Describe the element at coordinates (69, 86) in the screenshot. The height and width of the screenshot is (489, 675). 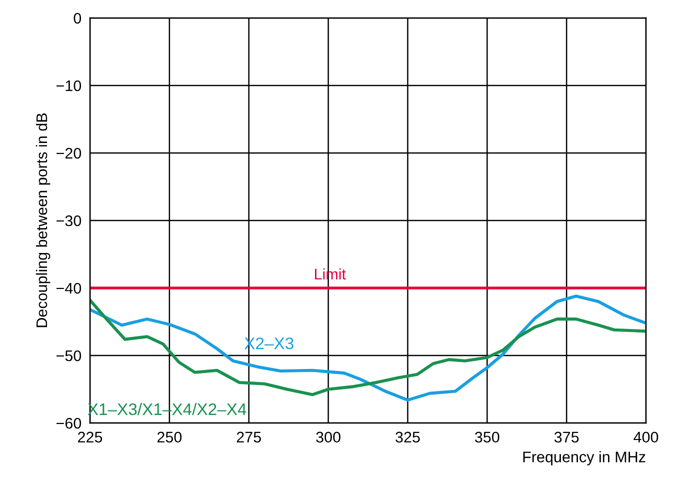
I see `y-tick-label: −10` at that location.